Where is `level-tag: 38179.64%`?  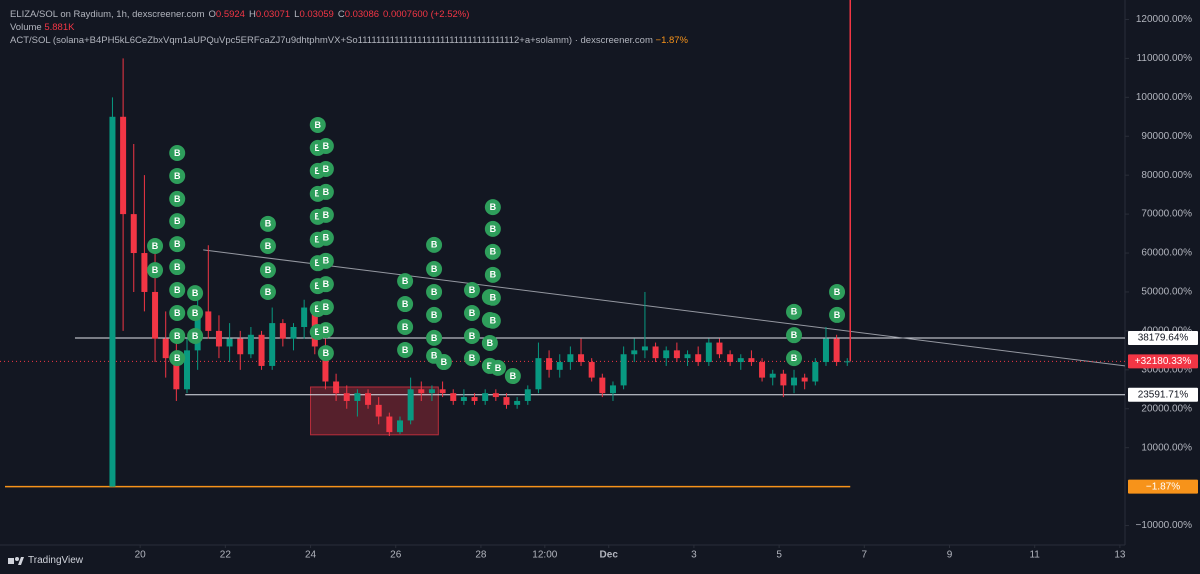
level-tag: 38179.64% is located at coordinates (1163, 338).